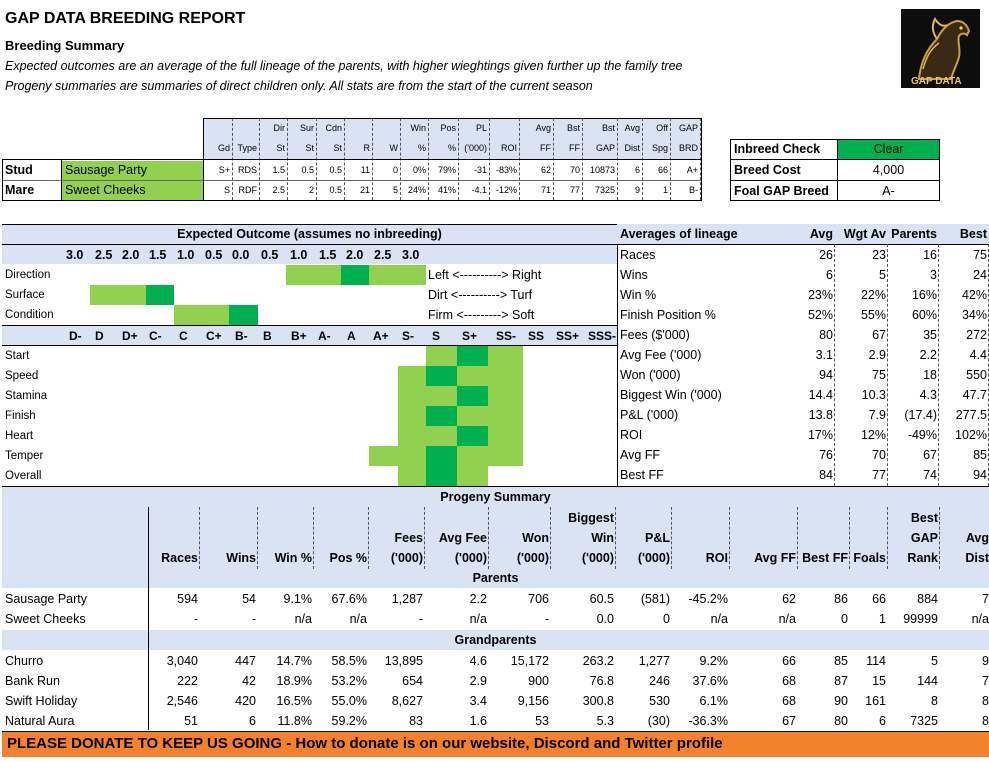 This screenshot has height=762, width=989. I want to click on attr-row-label: Speed, so click(22, 376).